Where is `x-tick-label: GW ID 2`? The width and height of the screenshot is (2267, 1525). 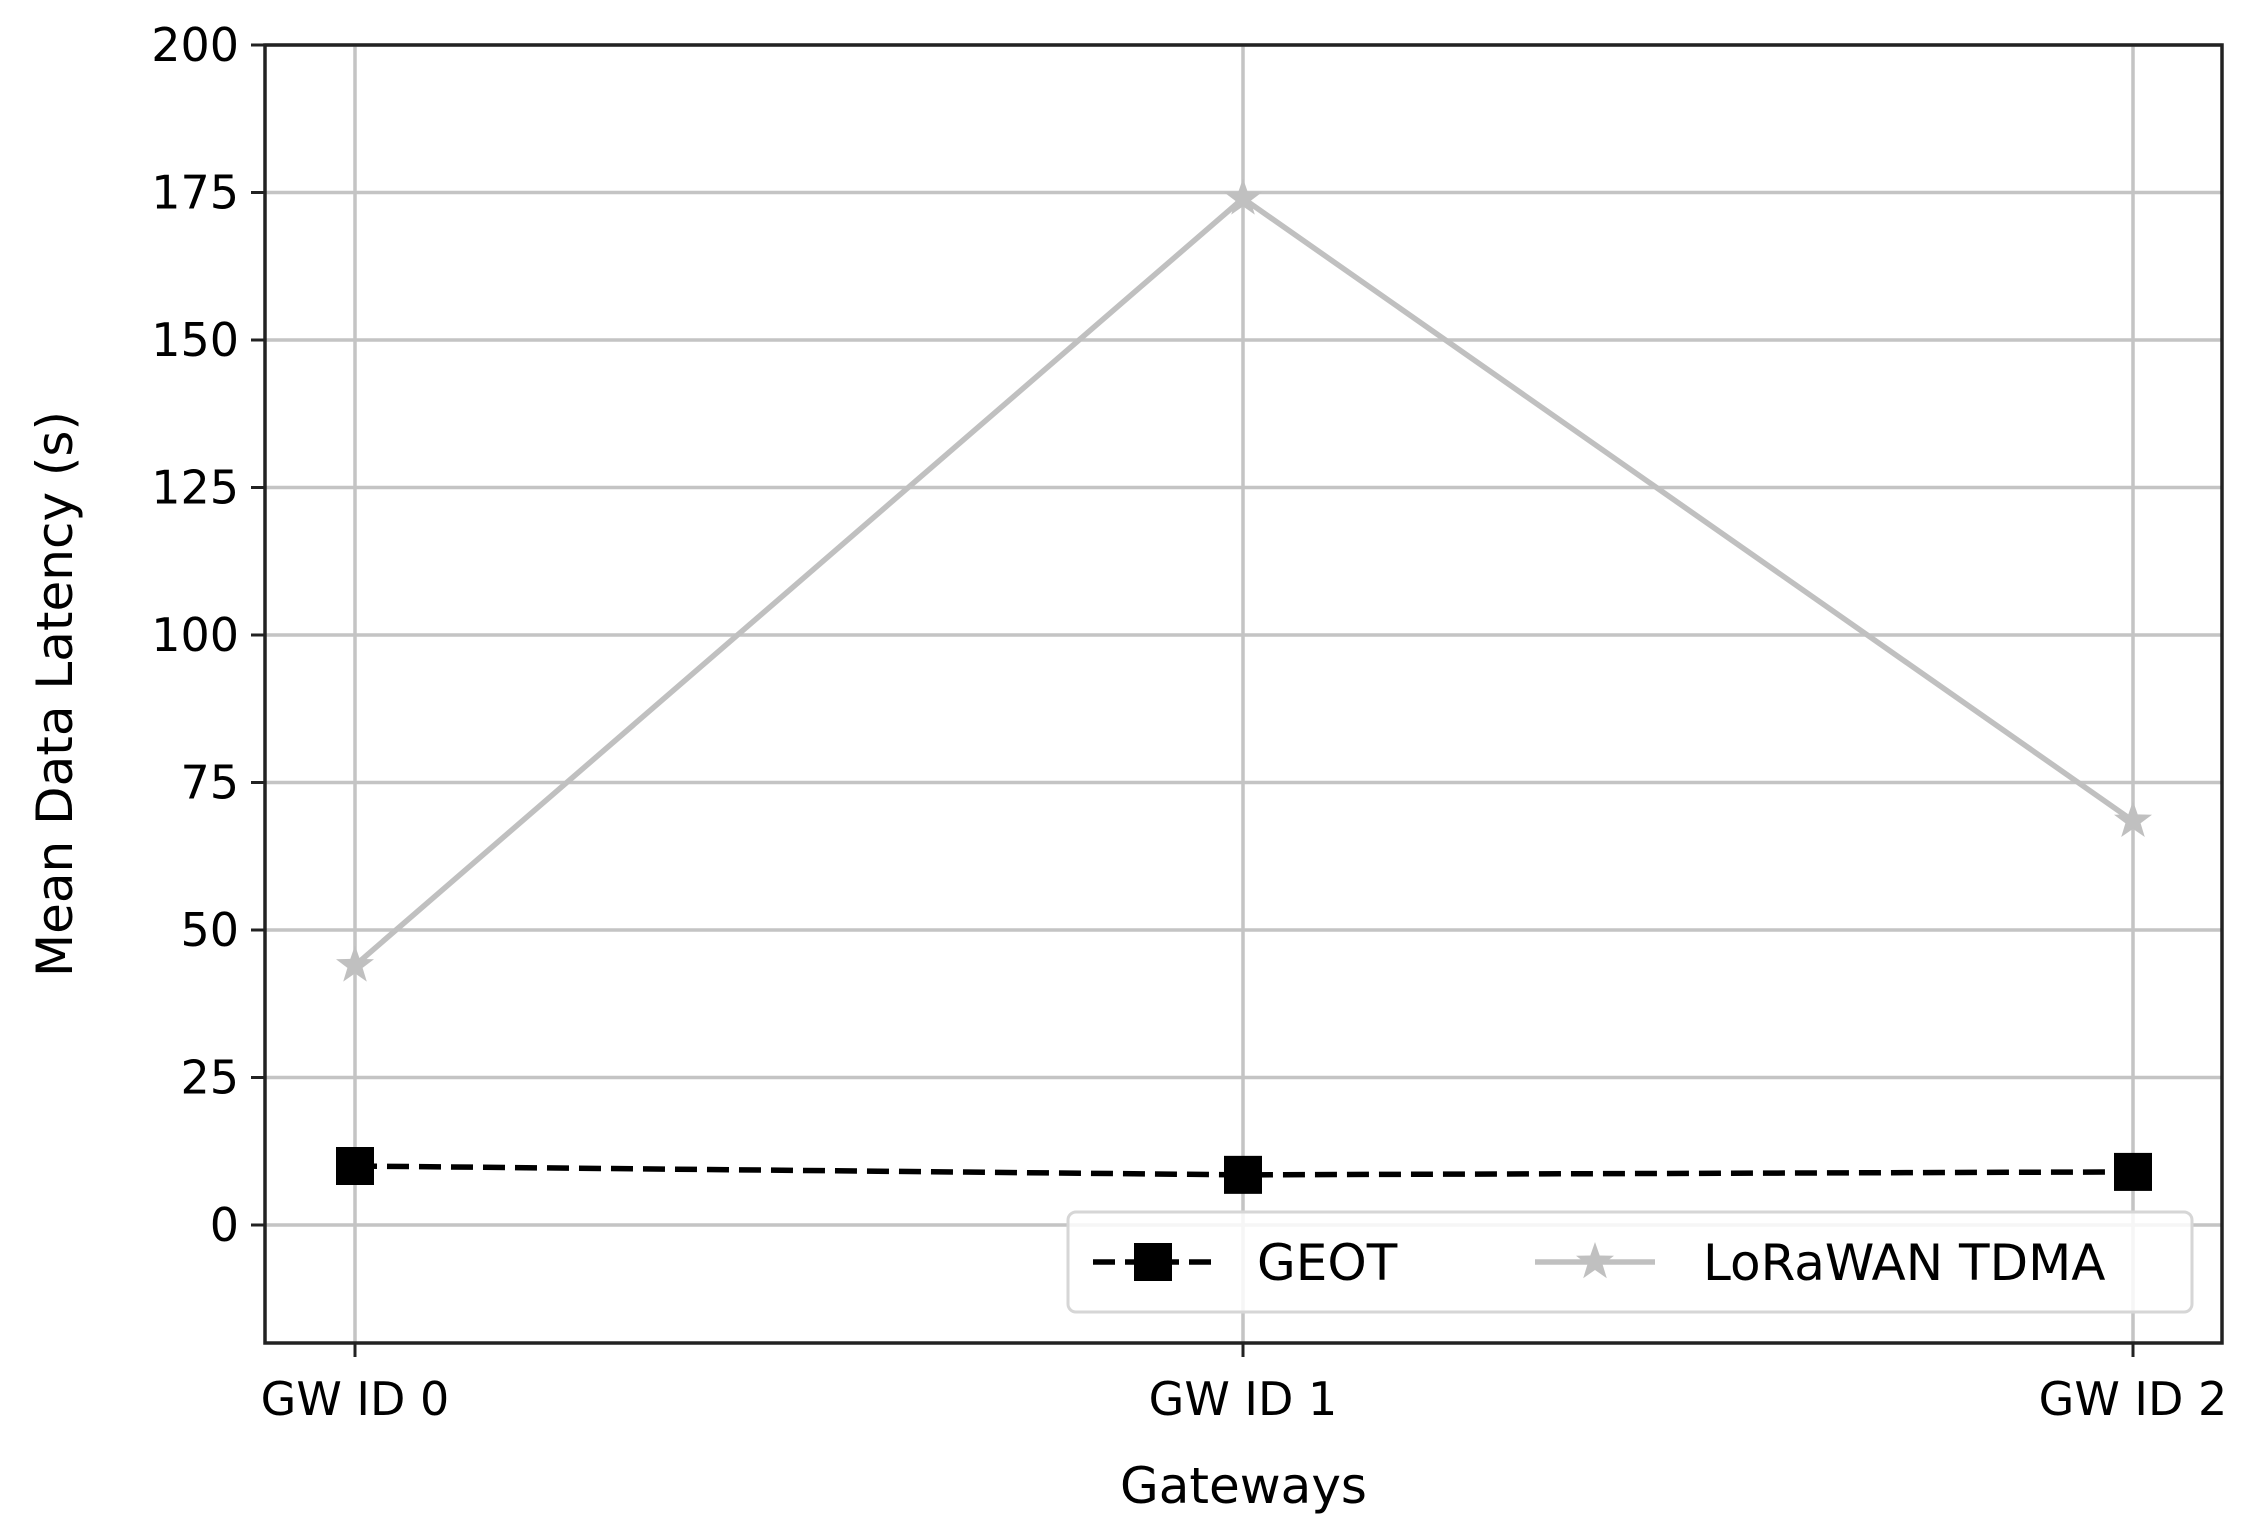
x-tick-label: GW ID 2 is located at coordinates (2133, 1399).